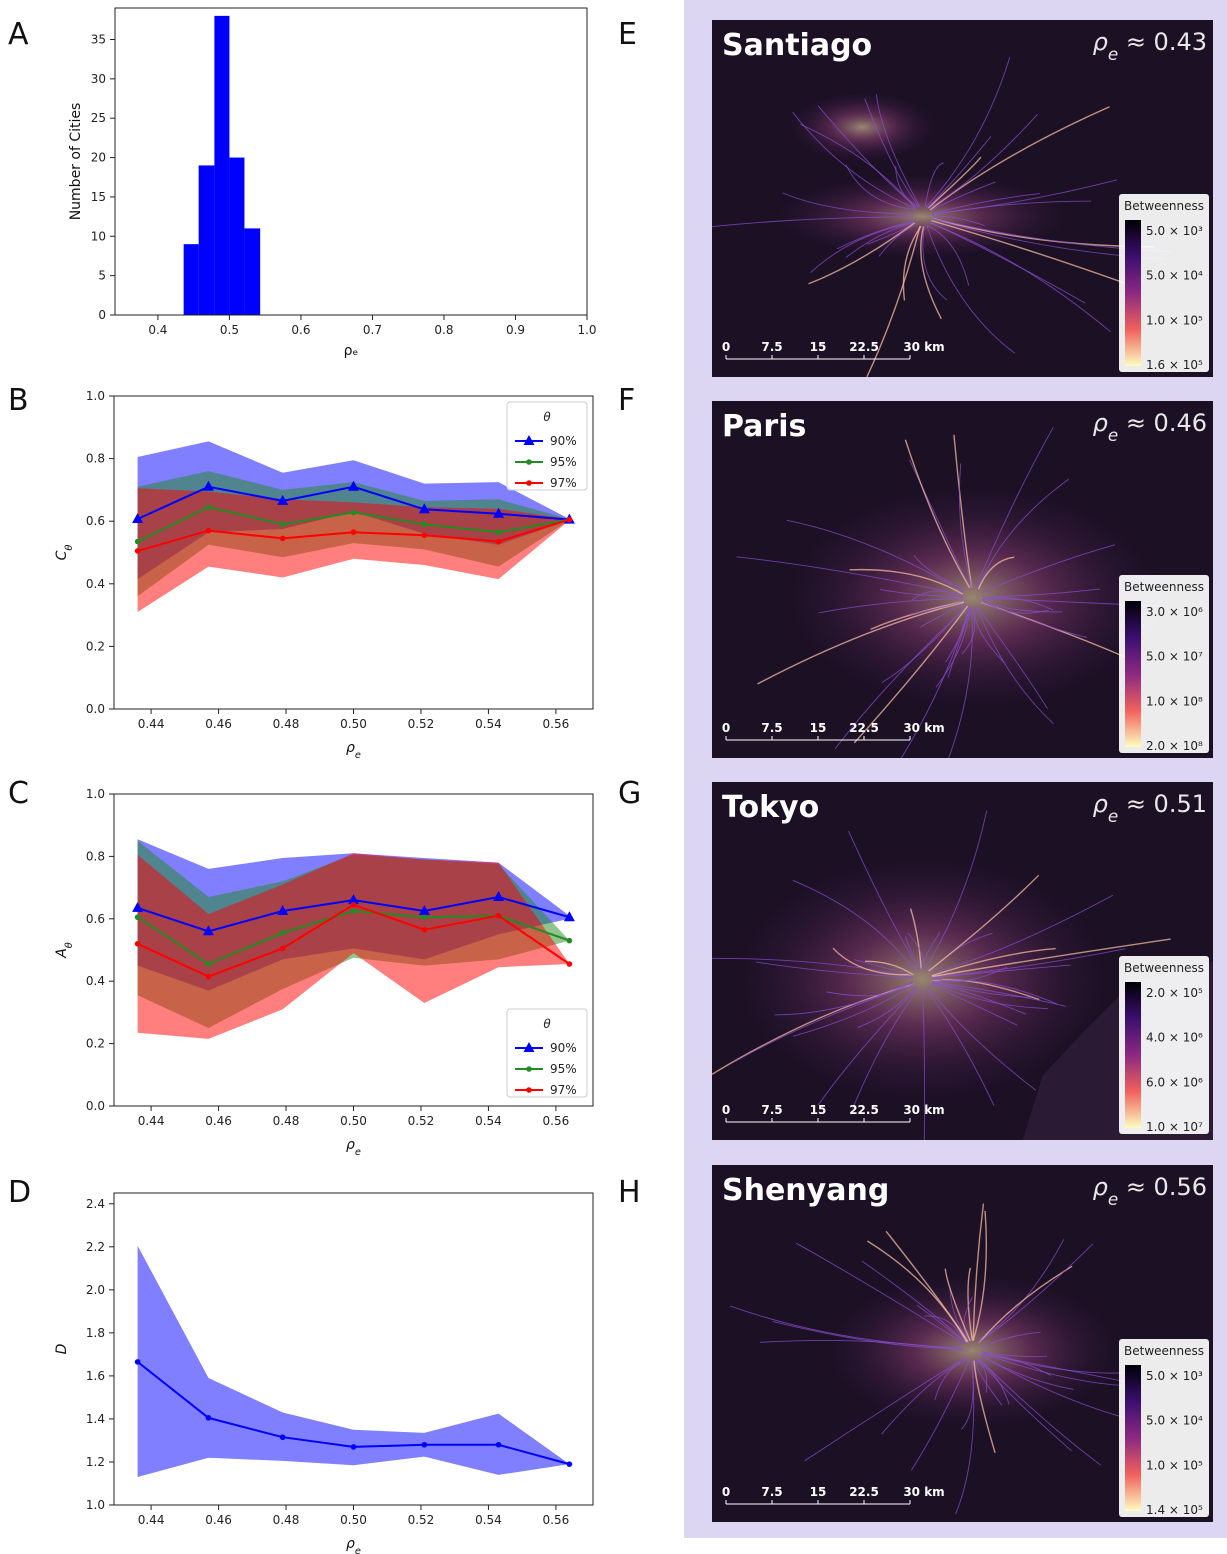 This screenshot has height=1554, width=1227. What do you see at coordinates (547, 417) in the screenshot?
I see `legend-title: θ` at bounding box center [547, 417].